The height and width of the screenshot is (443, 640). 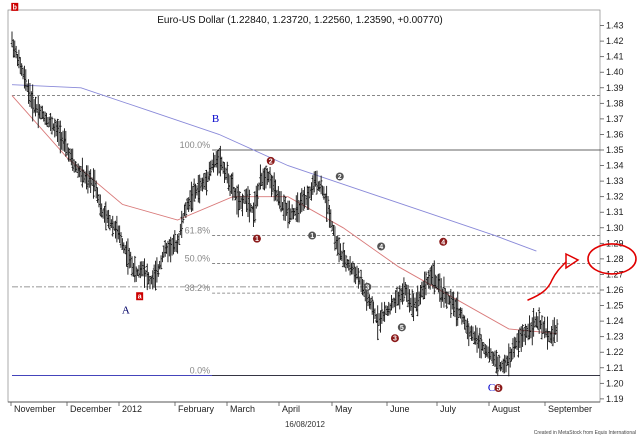 What do you see at coordinates (615, 41) in the screenshot?
I see `y-tick-label: 1.42` at bounding box center [615, 41].